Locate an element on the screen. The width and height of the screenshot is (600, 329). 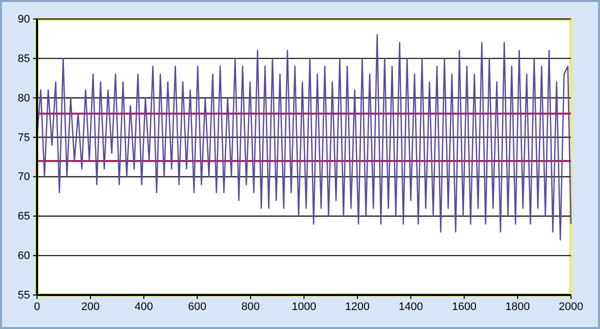
x-tick-label: 1600 is located at coordinates (464, 306).